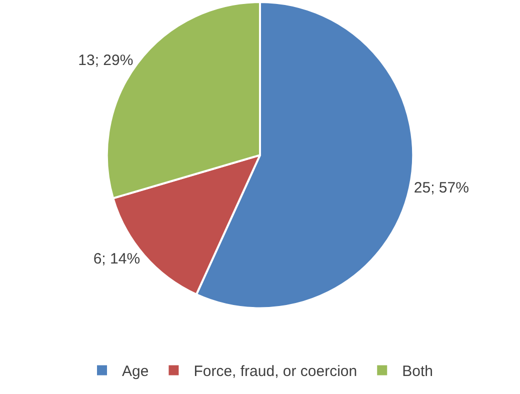 The image size is (520, 394). What do you see at coordinates (417, 371) in the screenshot?
I see `legend-label: Both` at bounding box center [417, 371].